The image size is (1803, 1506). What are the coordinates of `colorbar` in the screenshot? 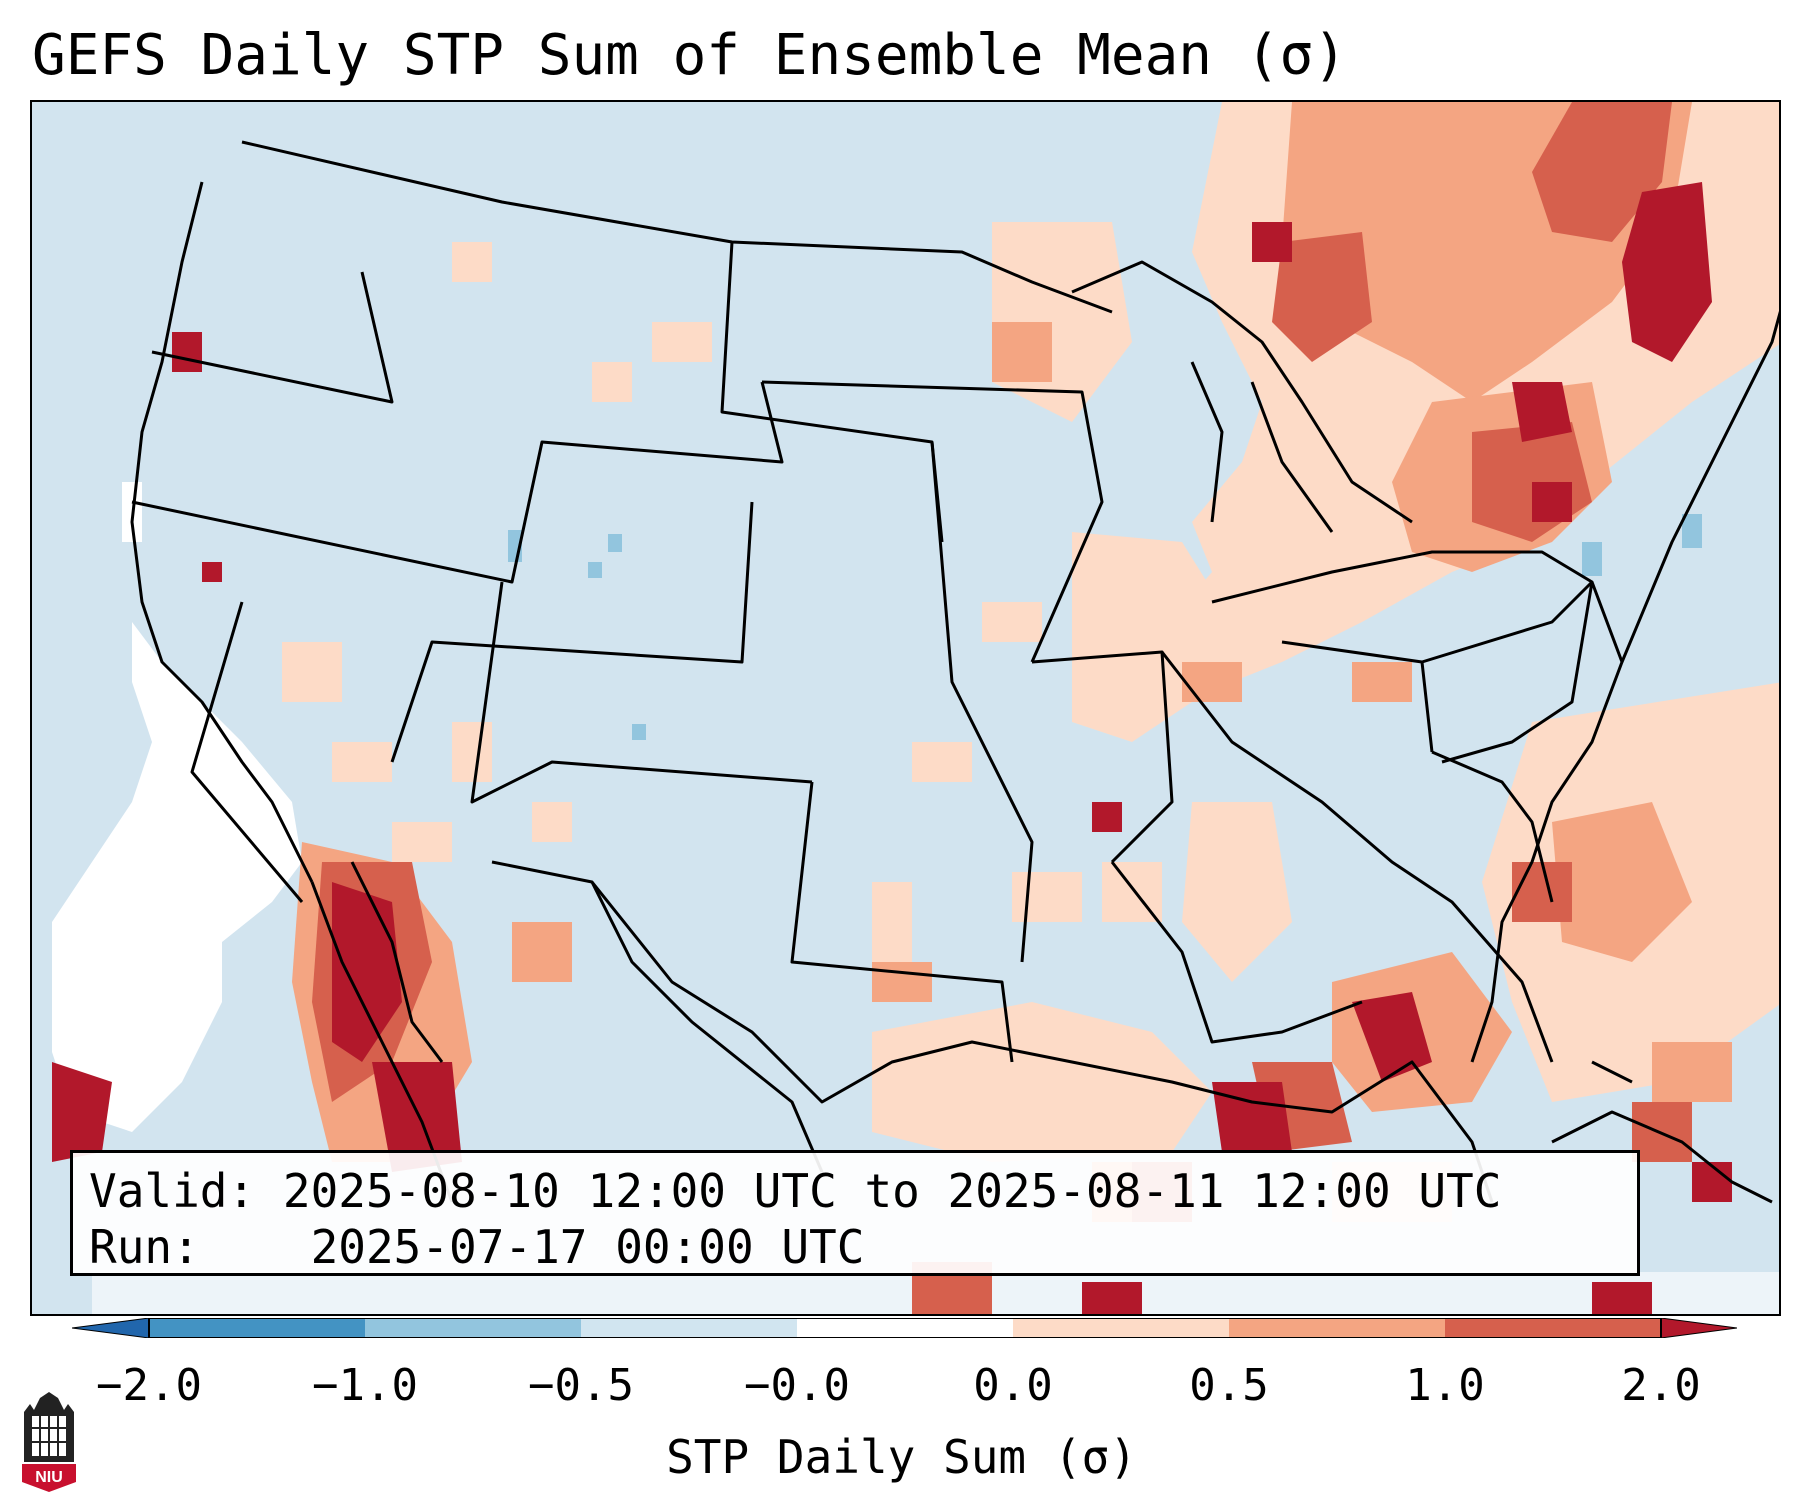 It's located at (904, 1328).